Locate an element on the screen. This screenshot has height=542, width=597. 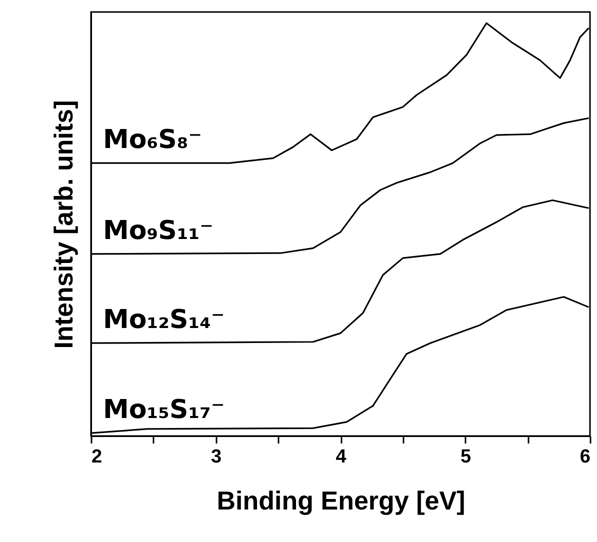
x-axis-title: Binding Energy [eV] is located at coordinates (341, 501).